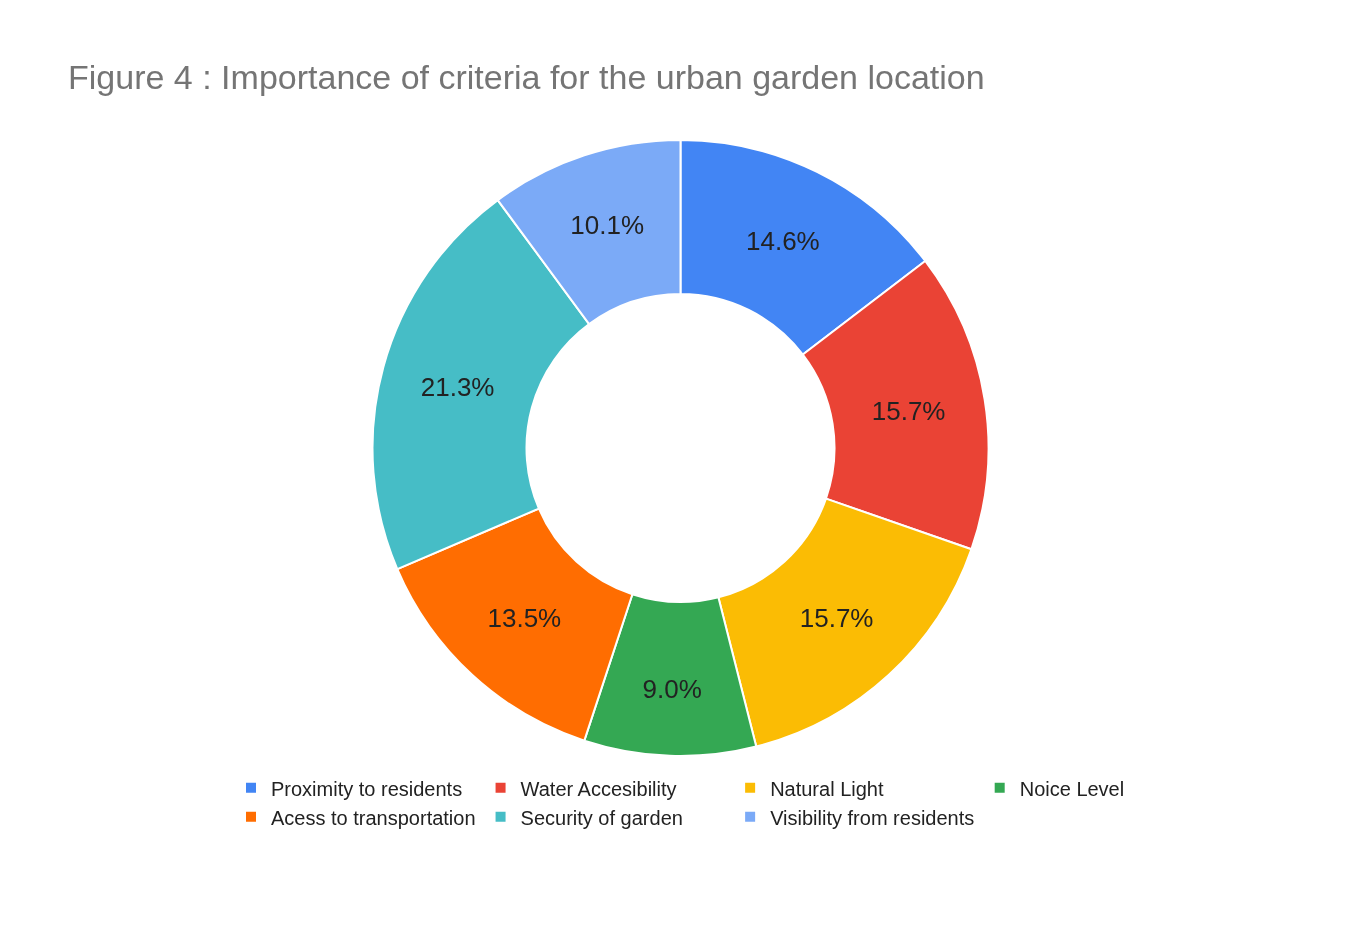 The height and width of the screenshot is (926, 1361). Describe the element at coordinates (827, 788) in the screenshot. I see `legend-label: Natural Light` at that location.